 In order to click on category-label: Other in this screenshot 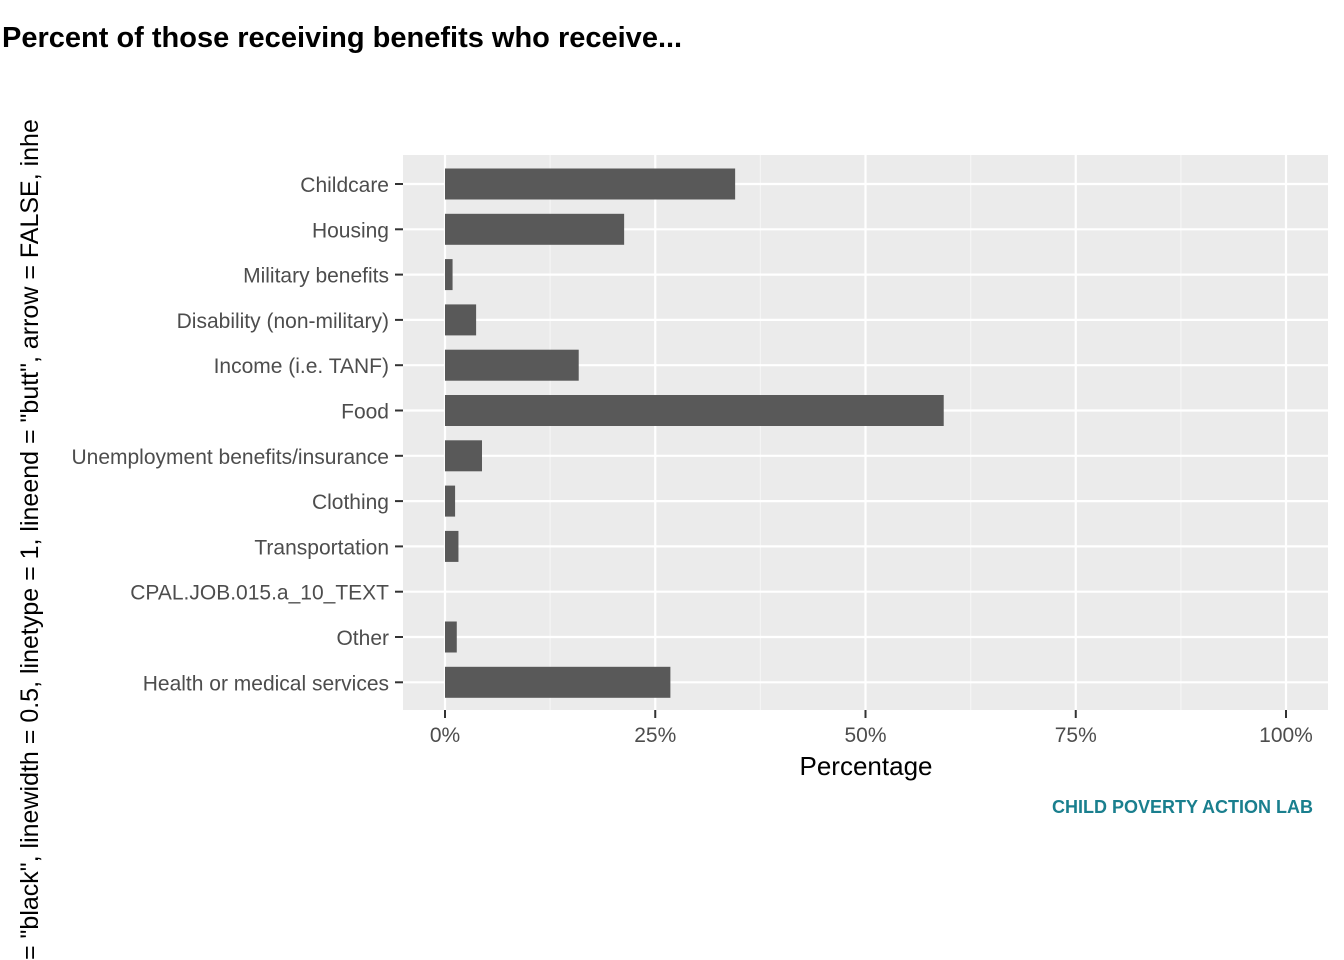, I will do `click(362, 638)`.